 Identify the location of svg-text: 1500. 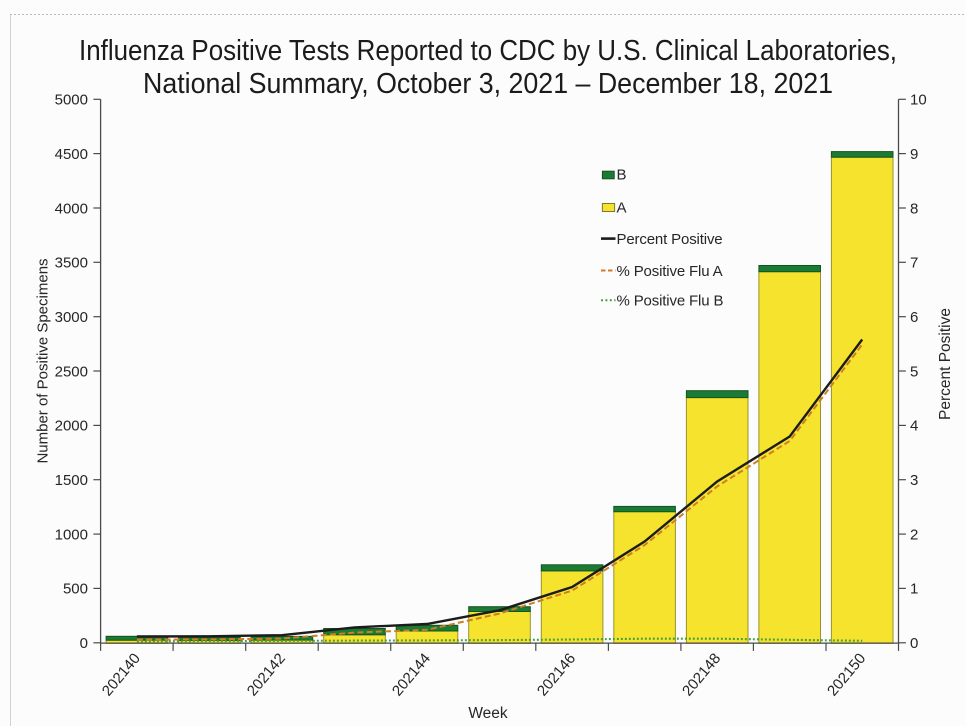
(71, 480).